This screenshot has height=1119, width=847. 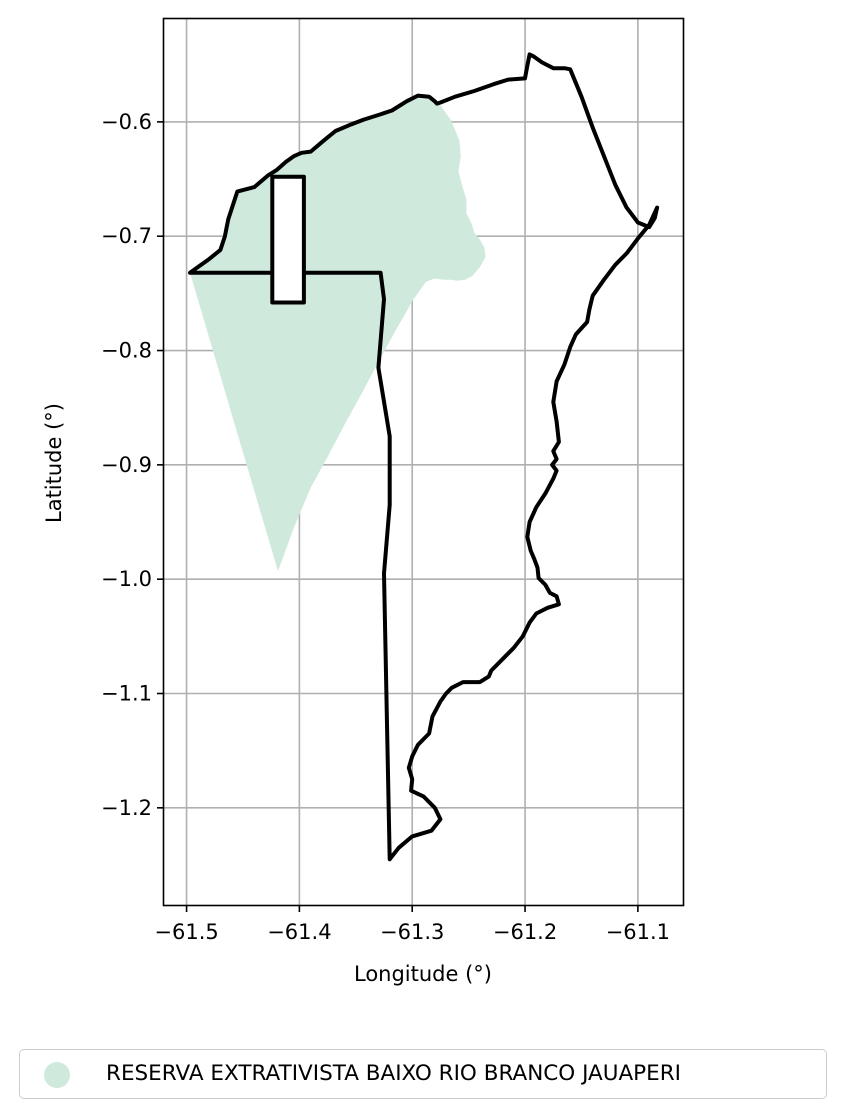 I want to click on y-tick-label: −0.7, so click(x=126, y=236).